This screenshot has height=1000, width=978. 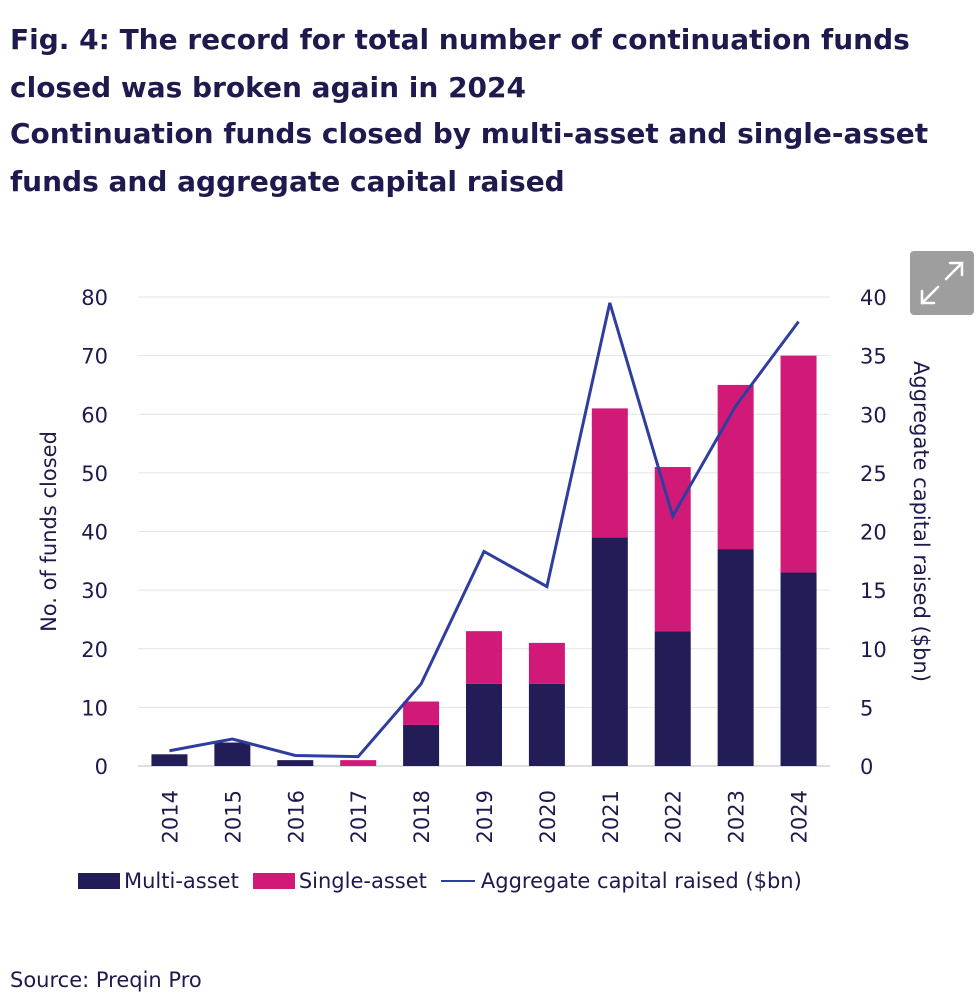 I want to click on y2-tick-label: 35, so click(x=873, y=357).